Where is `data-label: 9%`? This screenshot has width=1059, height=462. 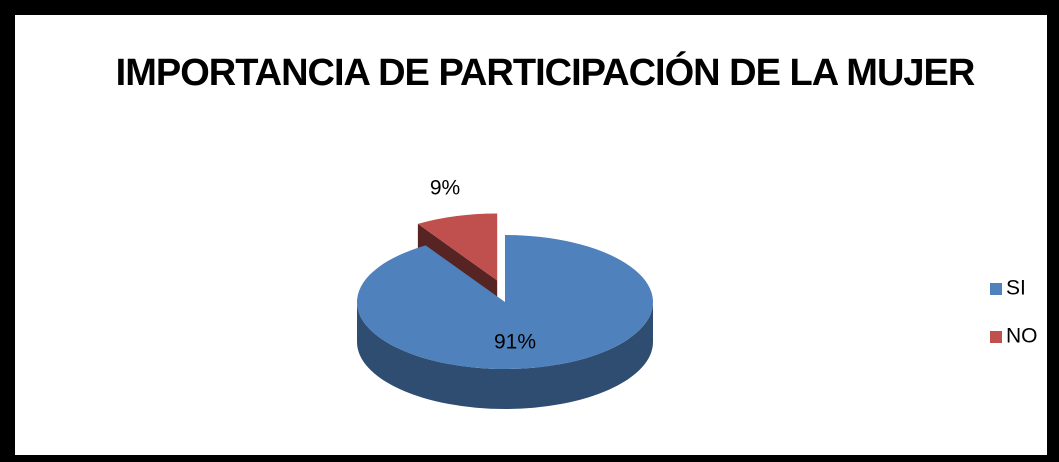 data-label: 9% is located at coordinates (445, 188).